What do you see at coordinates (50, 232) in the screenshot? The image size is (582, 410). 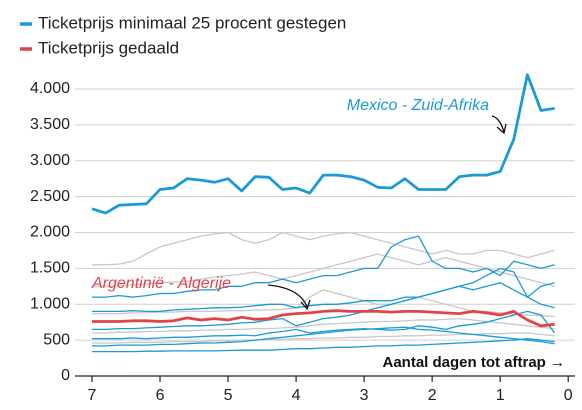 I see `y-tick-label: 2.000` at bounding box center [50, 232].